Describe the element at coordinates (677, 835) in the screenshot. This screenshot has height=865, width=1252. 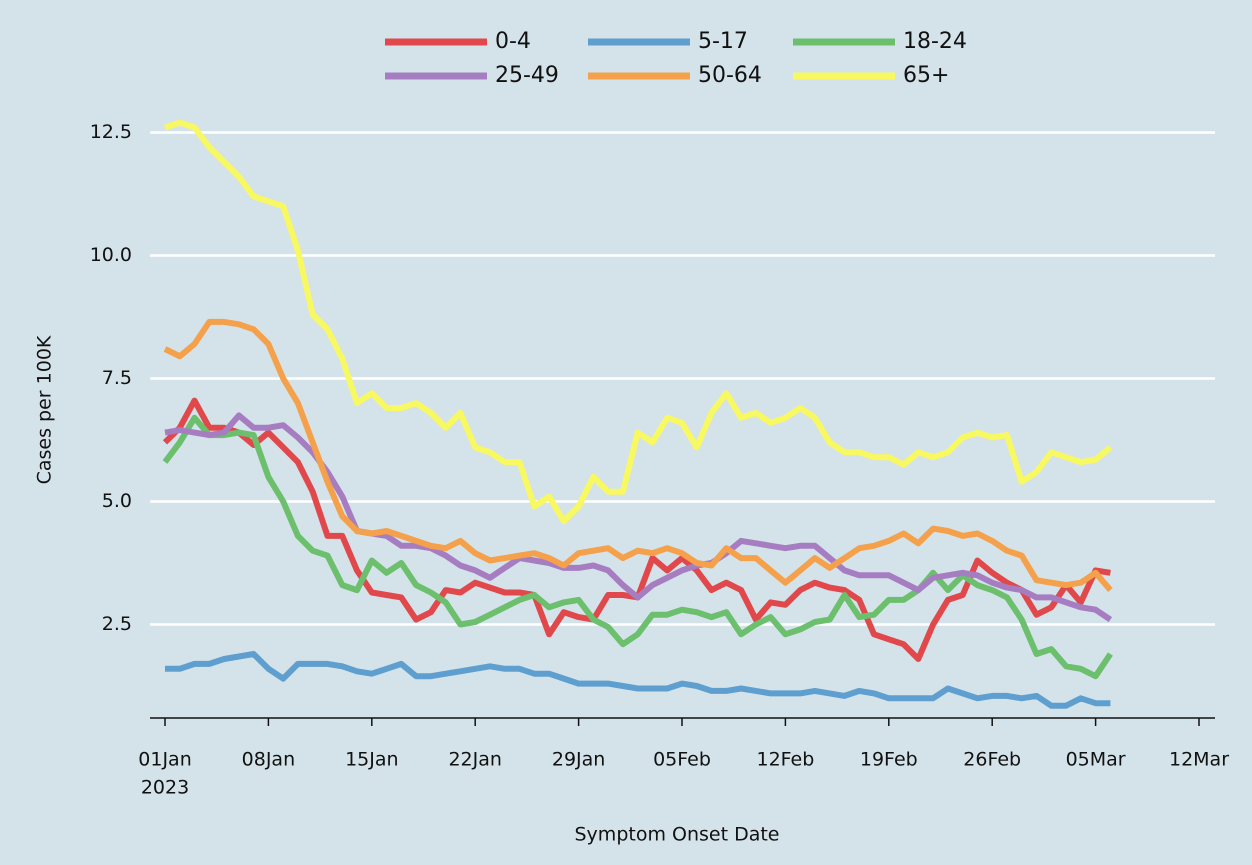
I see `x-axis-label: Symptom Onset Date` at that location.